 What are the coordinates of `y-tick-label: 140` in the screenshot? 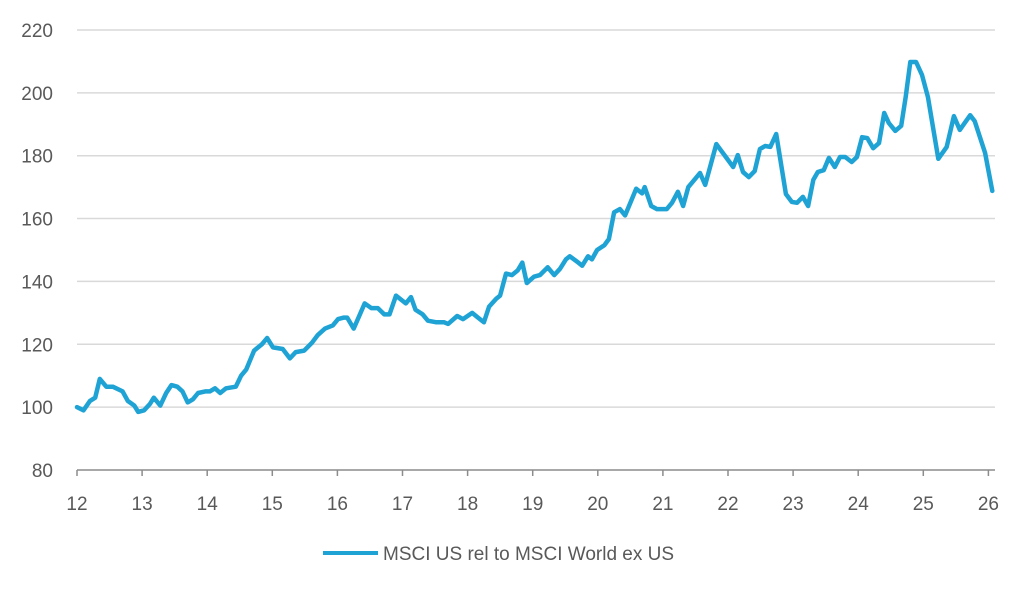 It's located at (37, 282).